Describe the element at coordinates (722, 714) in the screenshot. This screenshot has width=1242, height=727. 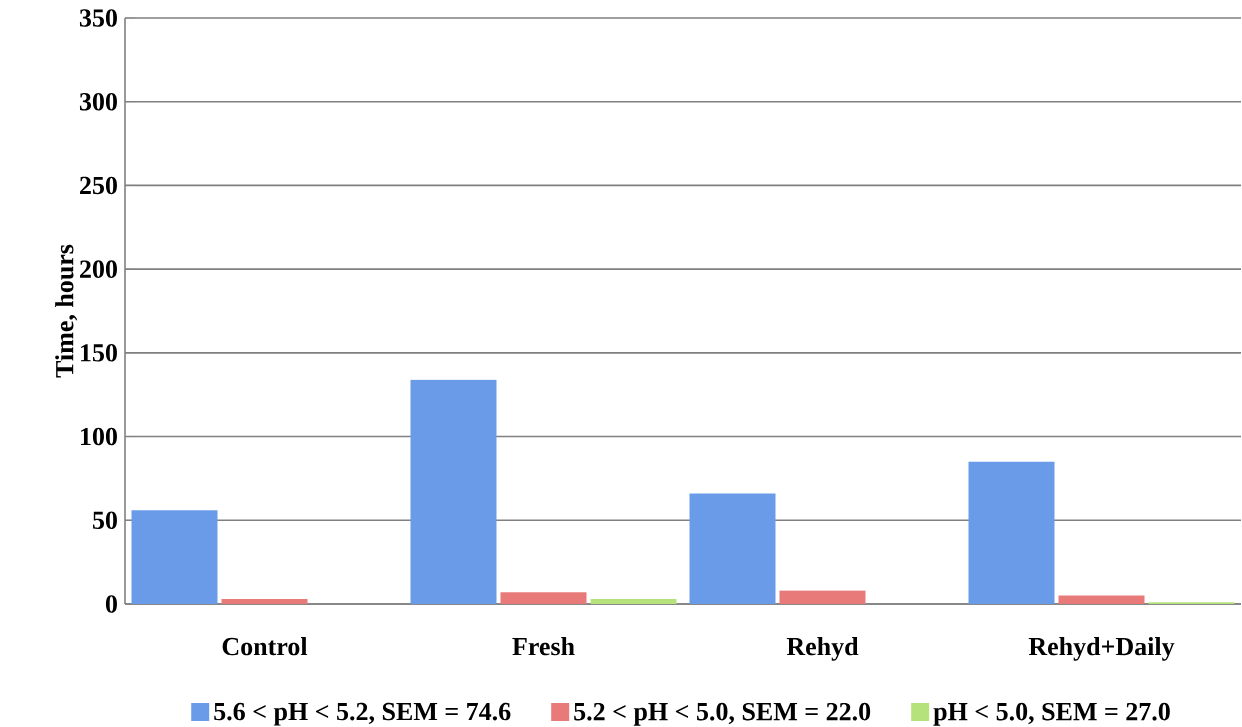
I see `legend-label: 5.2 < pH < 5.0, SEM = 22.0` at that location.